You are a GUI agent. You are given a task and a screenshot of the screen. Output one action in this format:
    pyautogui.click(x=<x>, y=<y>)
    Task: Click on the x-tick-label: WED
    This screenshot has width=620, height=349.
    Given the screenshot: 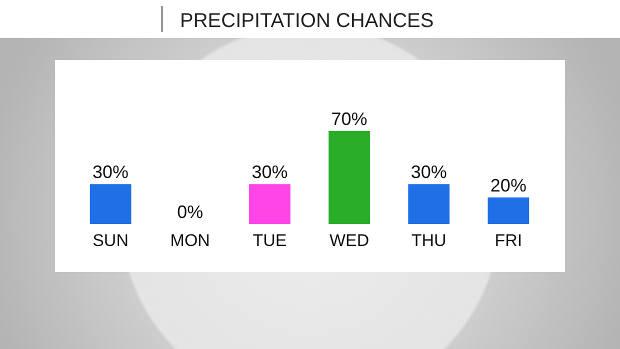 What is the action you would take?
    pyautogui.click(x=349, y=240)
    